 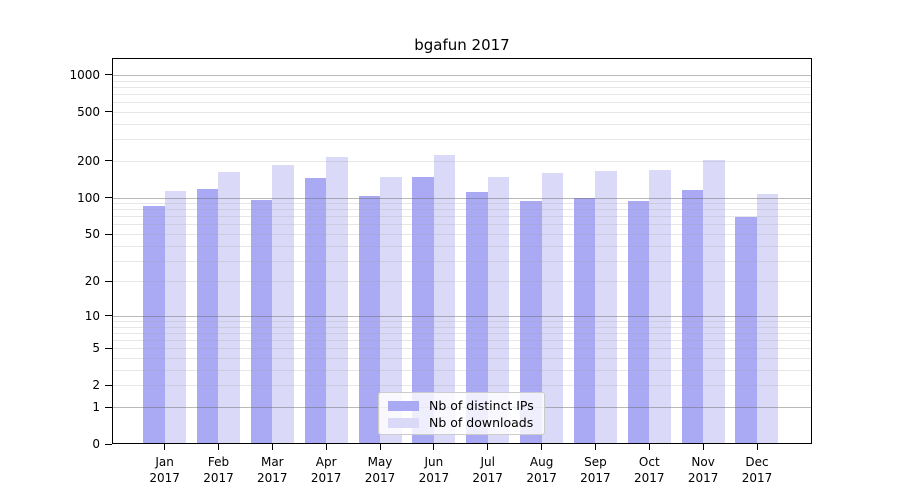 What do you see at coordinates (219, 470) in the screenshot?
I see `x-axis-label-feb: Feb 2017` at bounding box center [219, 470].